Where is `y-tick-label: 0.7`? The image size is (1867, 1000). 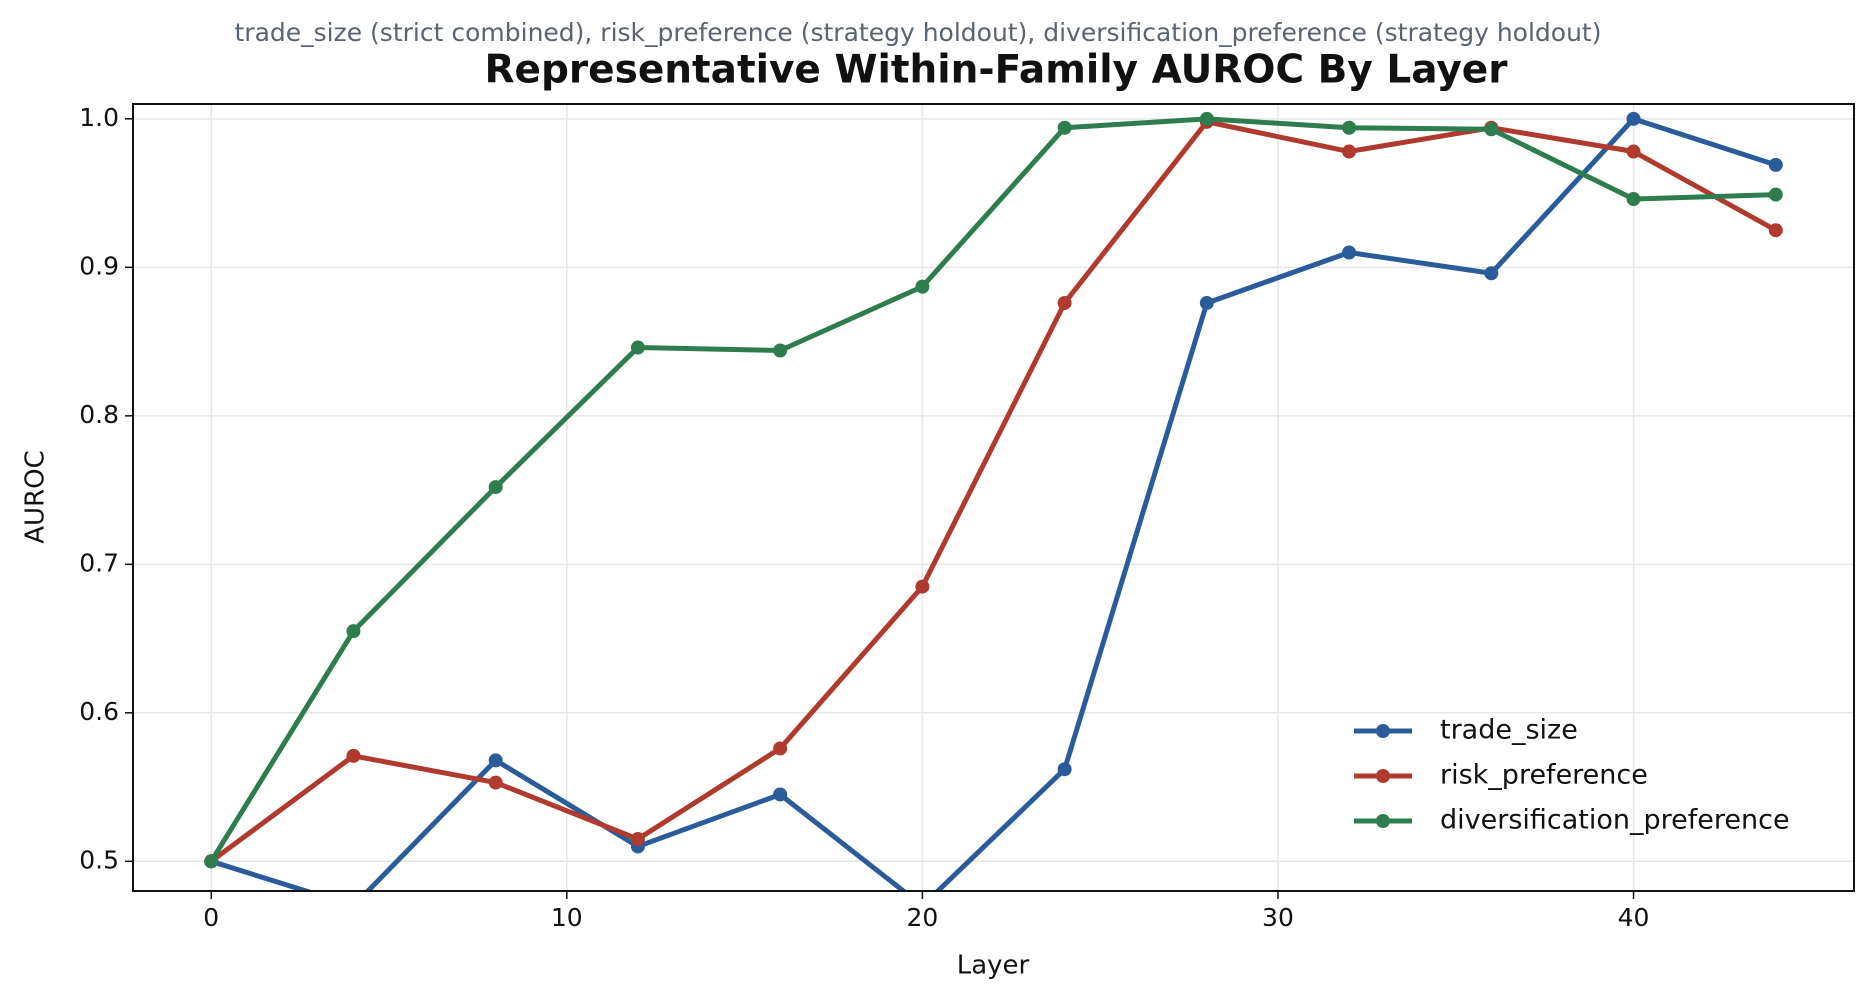 y-tick-label: 0.7 is located at coordinates (99, 562).